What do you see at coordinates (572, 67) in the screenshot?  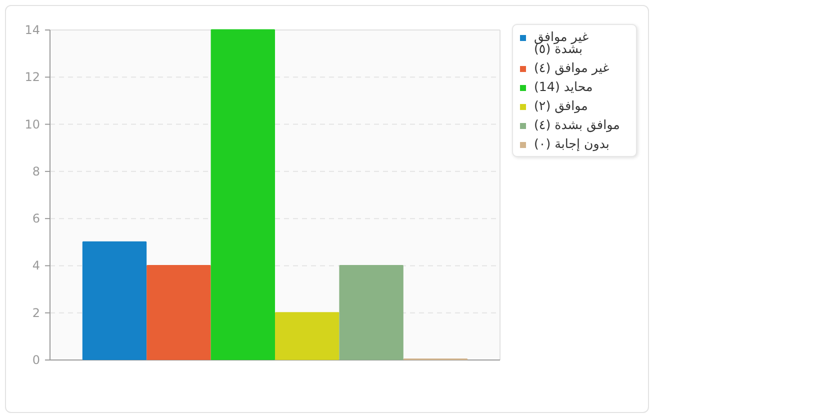 I see `legend-label: غير موافق (٤)` at bounding box center [572, 67].